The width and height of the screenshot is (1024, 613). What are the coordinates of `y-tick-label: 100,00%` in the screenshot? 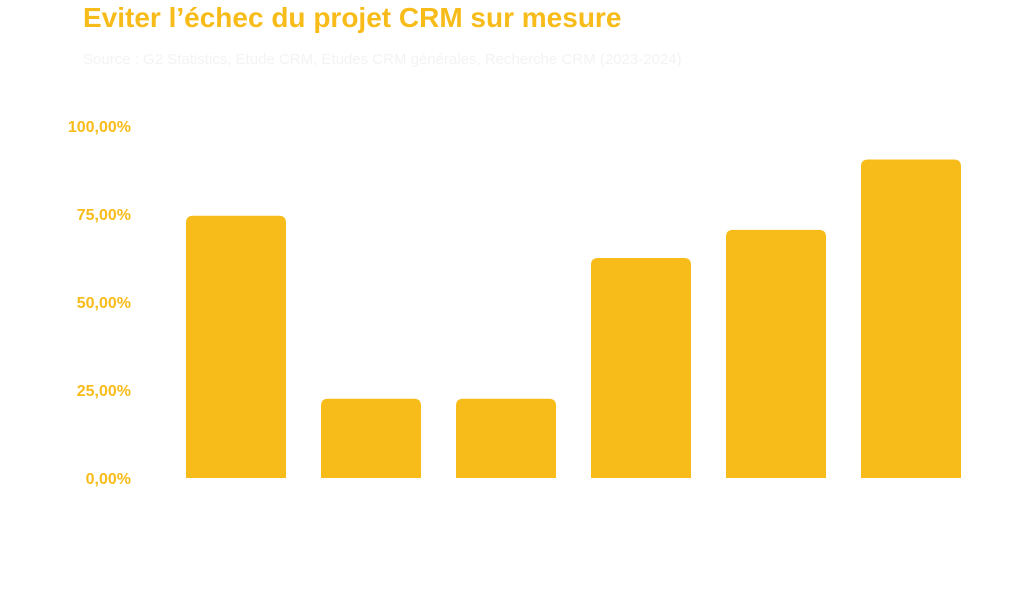 It's located at (99, 127).